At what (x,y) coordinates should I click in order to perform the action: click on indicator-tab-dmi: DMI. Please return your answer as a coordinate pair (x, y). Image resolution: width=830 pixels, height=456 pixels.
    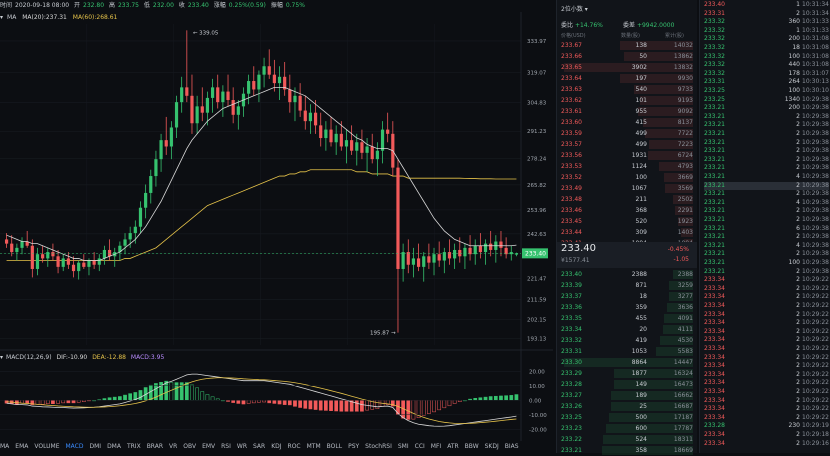
    Looking at the image, I should click on (95, 446).